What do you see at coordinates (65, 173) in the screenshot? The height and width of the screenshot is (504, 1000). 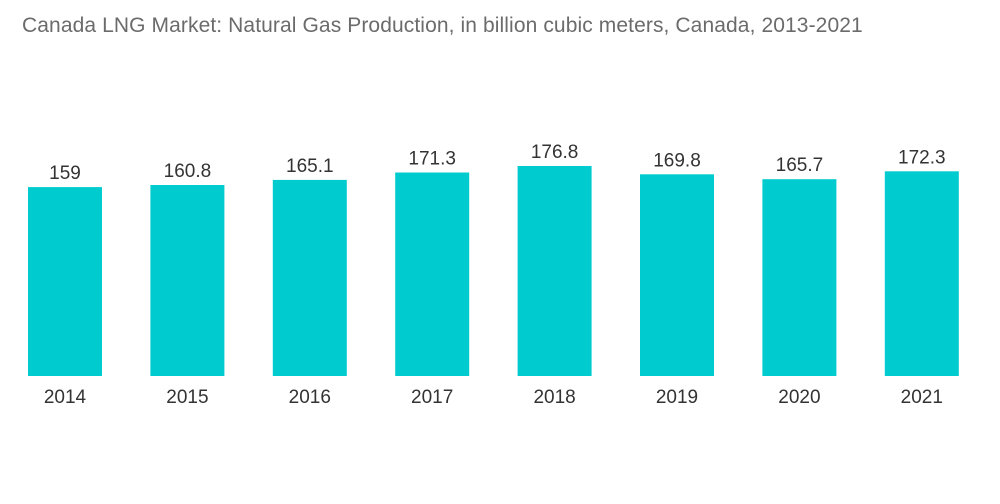 I see `value-label-2014: 159` at bounding box center [65, 173].